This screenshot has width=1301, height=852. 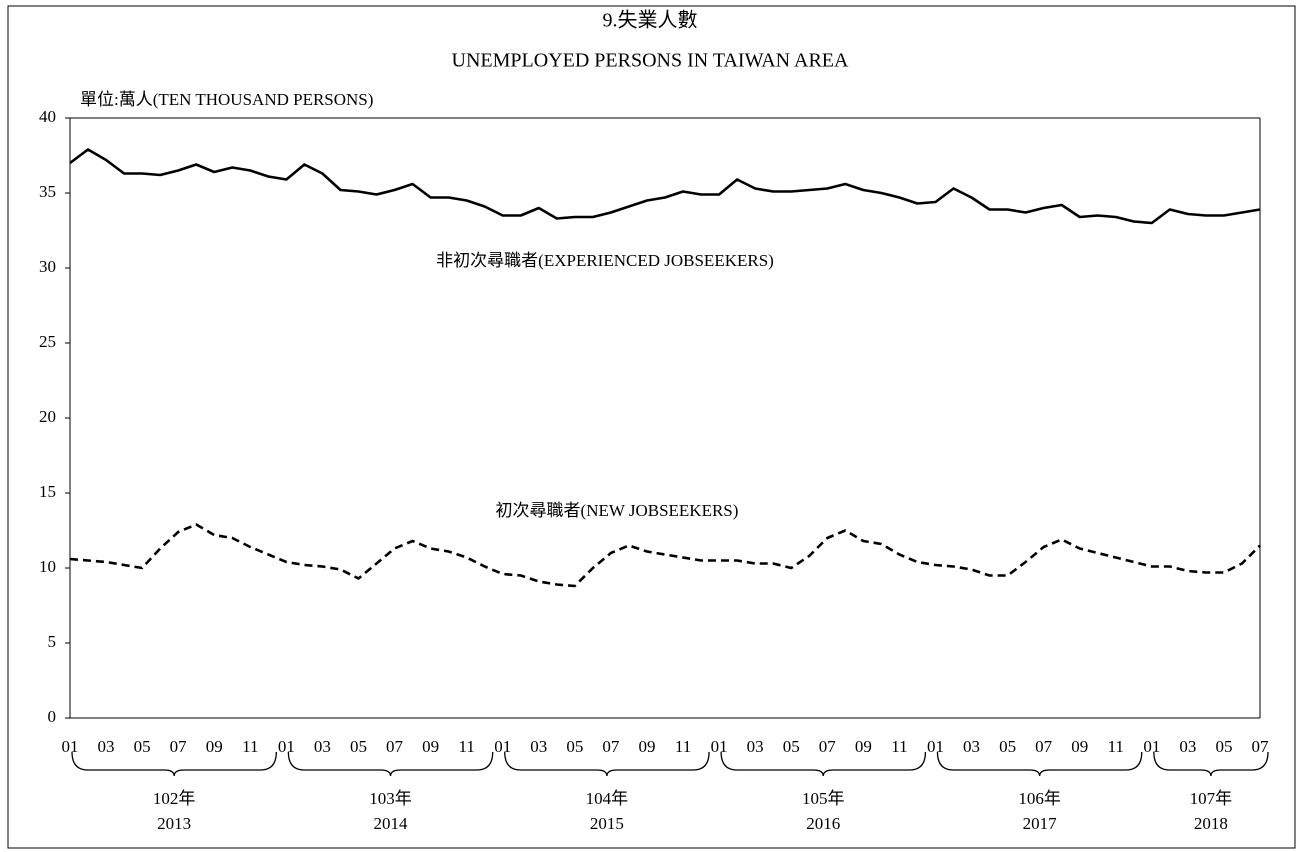 I want to click on y-tick-label: 30, so click(x=47, y=266).